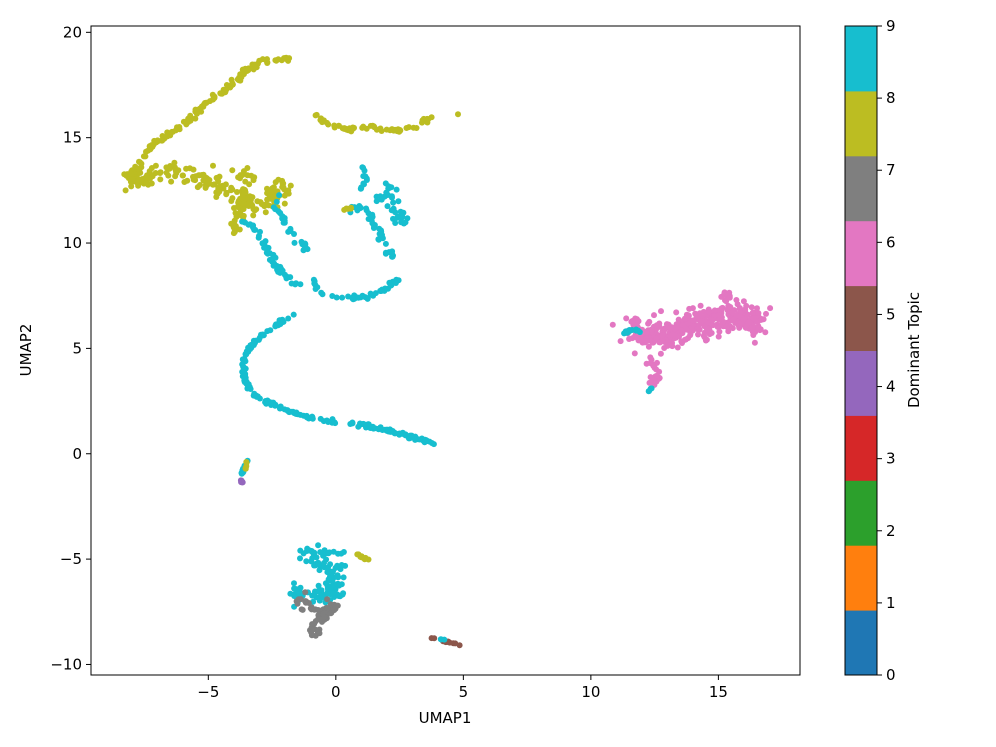  Describe the element at coordinates (891, 170) in the screenshot. I see `colorbar-tick-label: 7` at that location.